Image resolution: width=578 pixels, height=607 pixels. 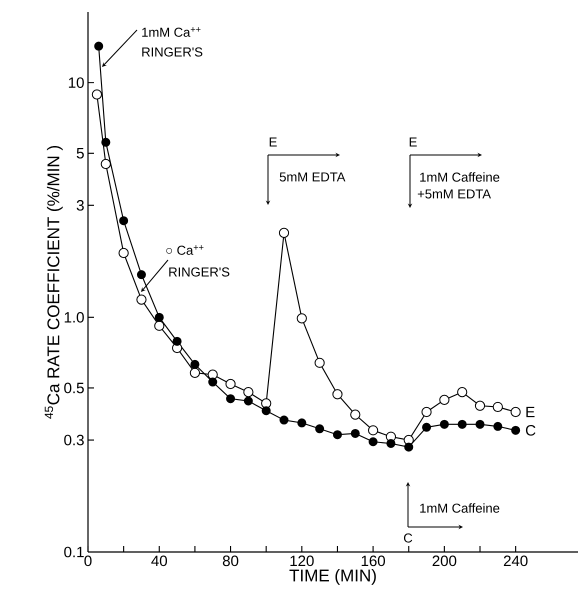 What do you see at coordinates (374, 561) in the screenshot?
I see `x-tick-label: 160` at bounding box center [374, 561].